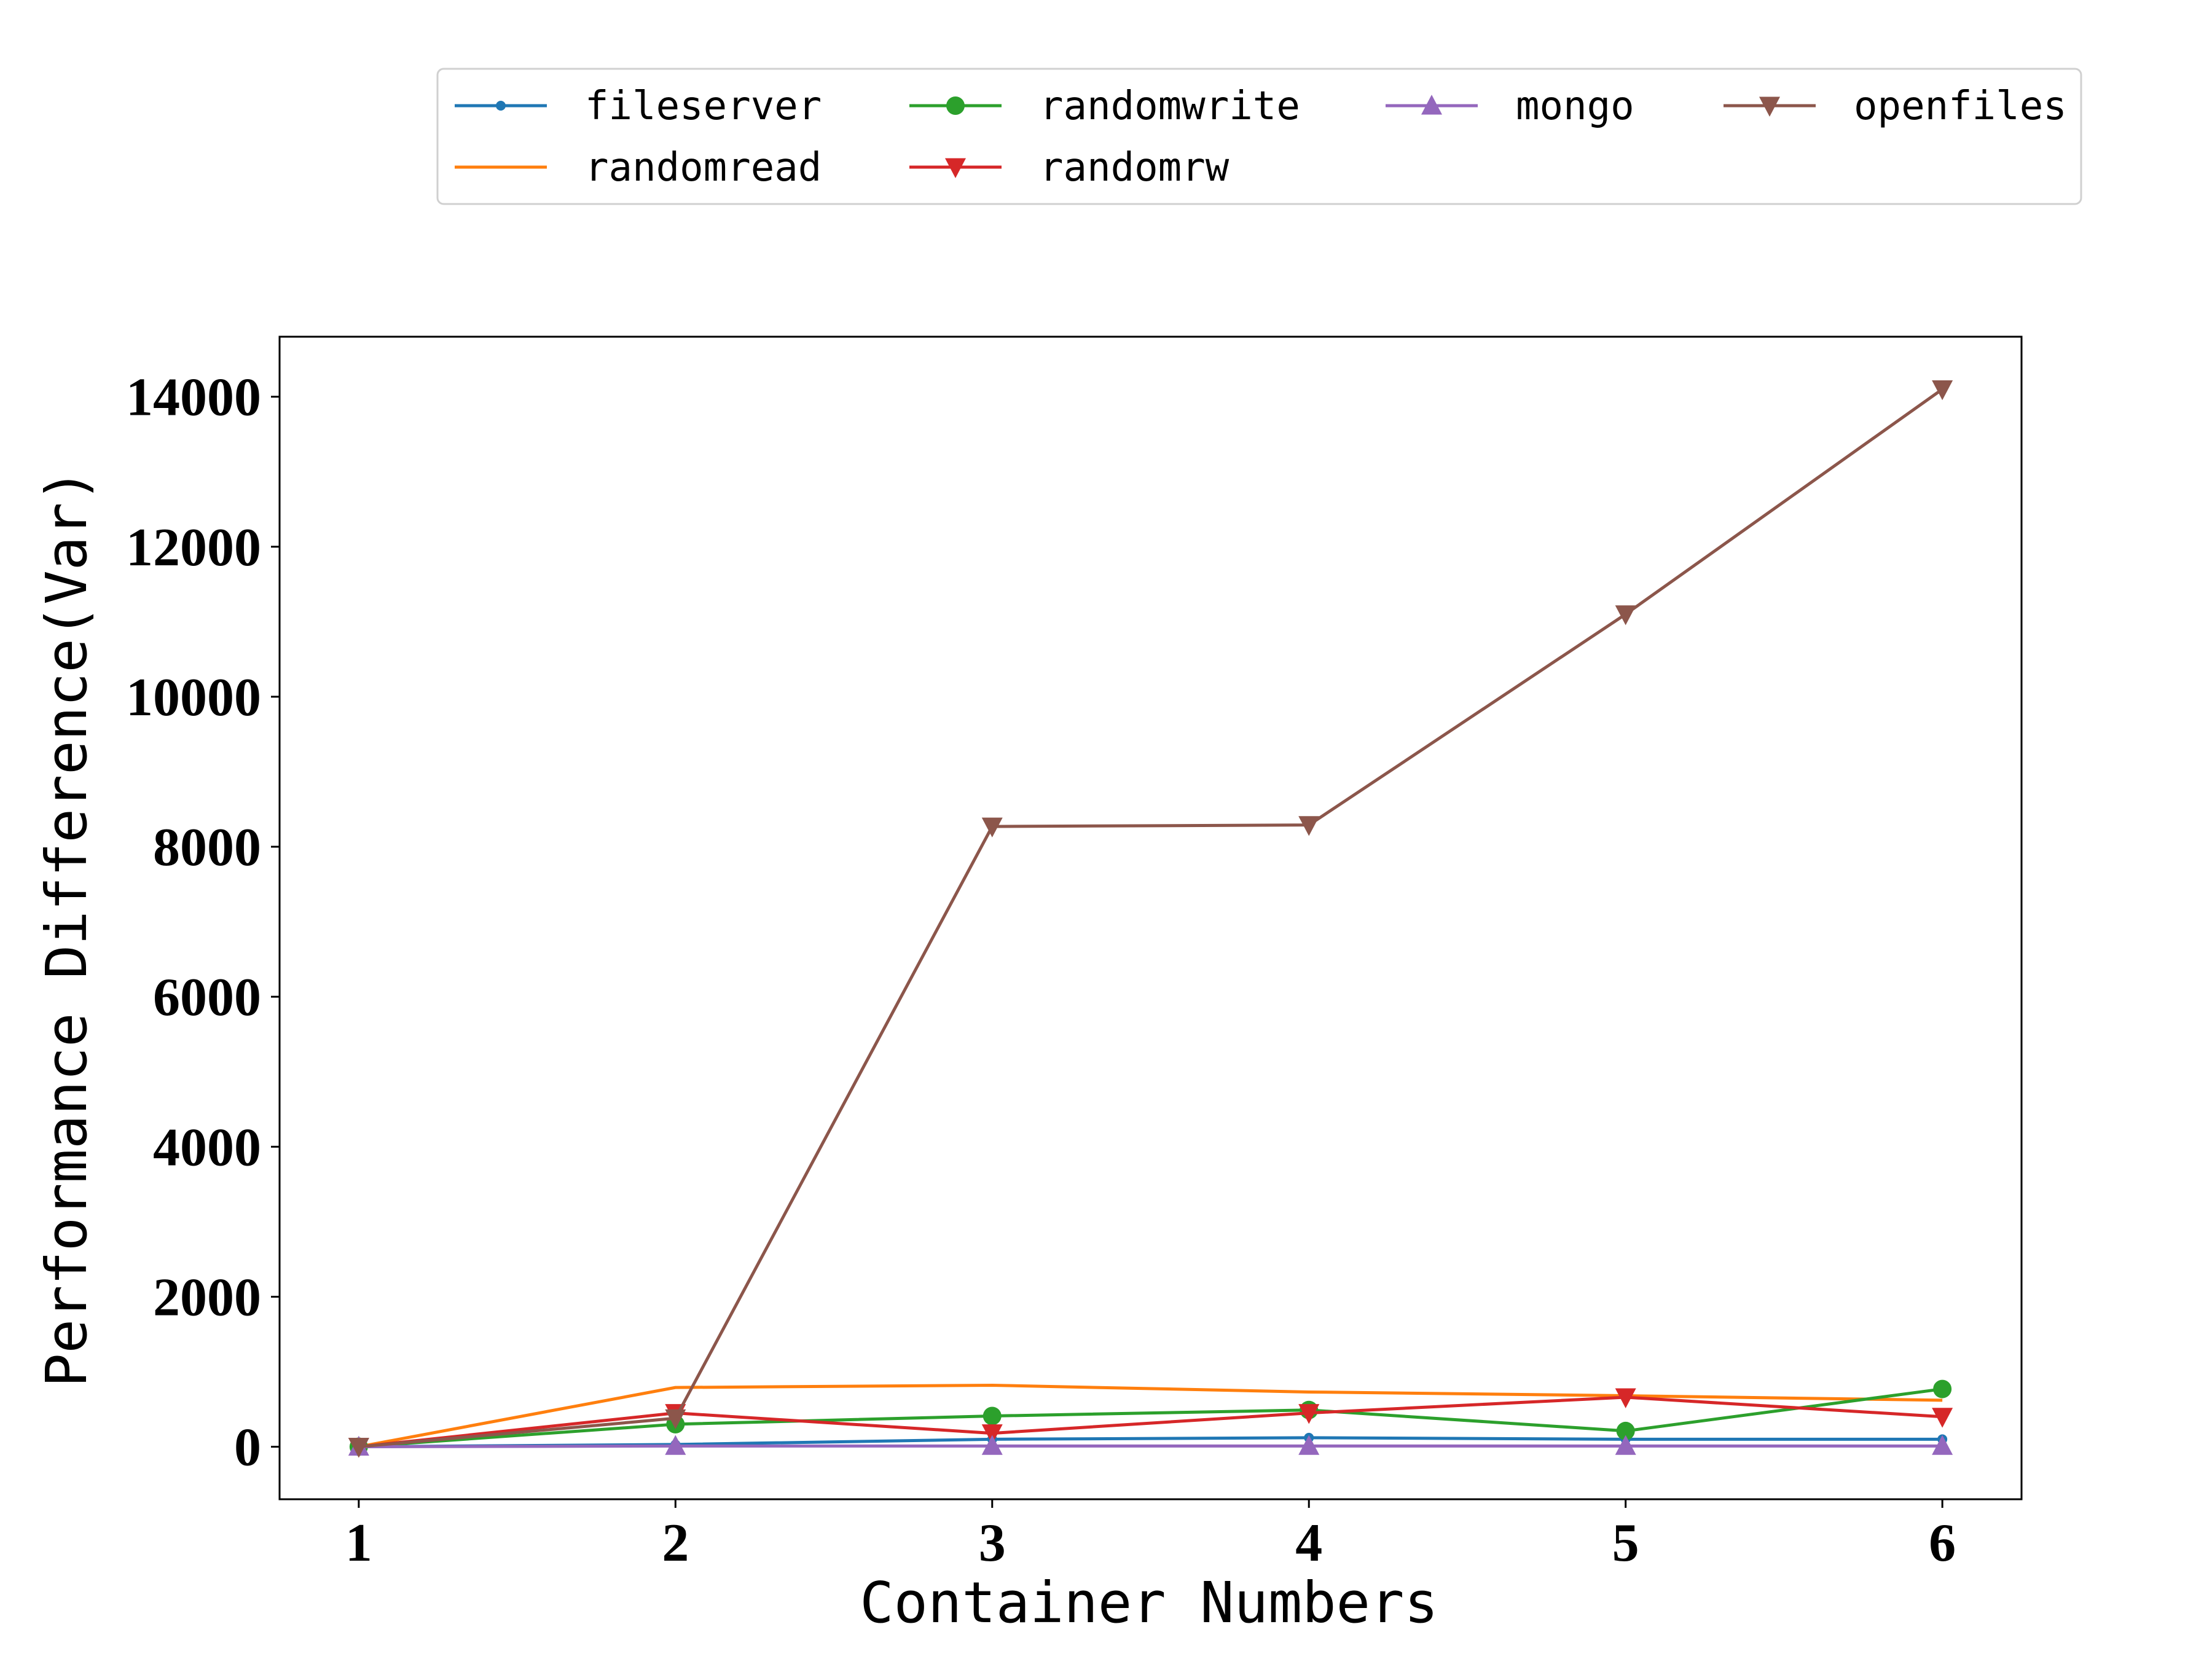 The height and width of the screenshot is (1659, 2212). I want to click on y-tick-label: 6000, so click(207, 997).